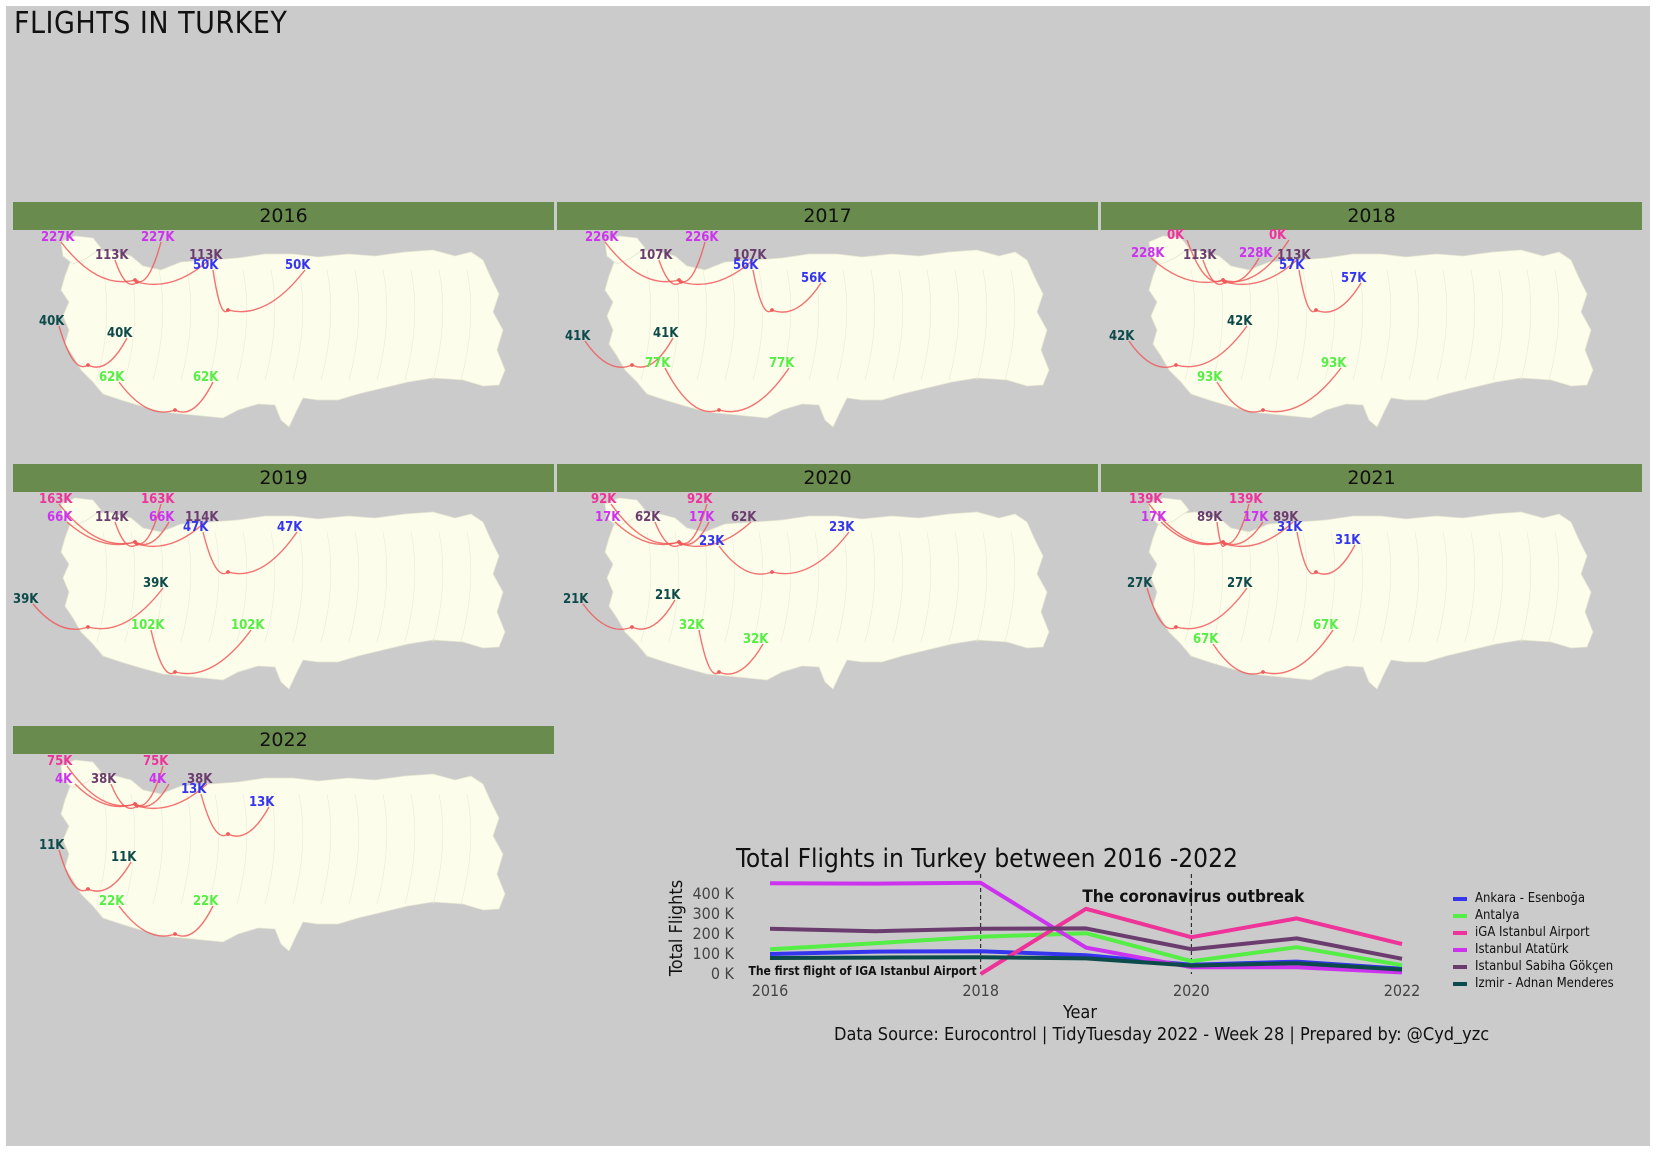  I want to click on flight-count-label: 38K, so click(200, 779).